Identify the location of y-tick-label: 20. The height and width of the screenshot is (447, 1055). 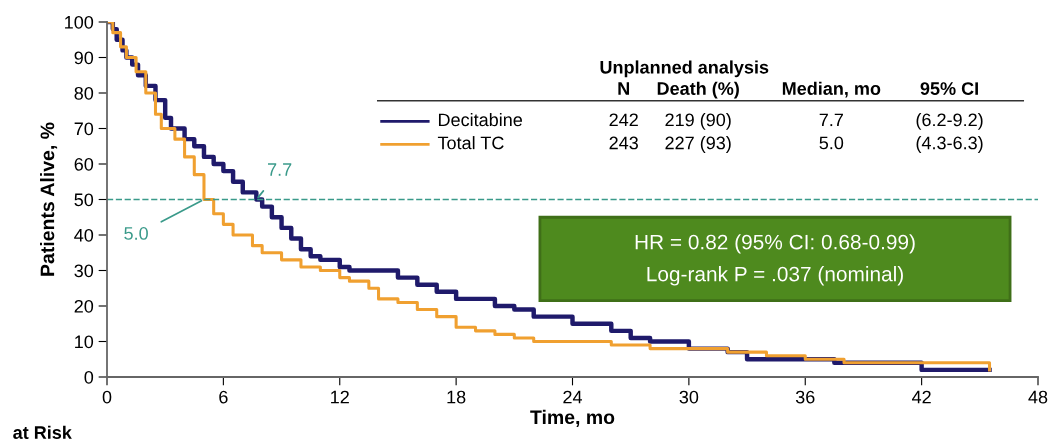
(84, 306).